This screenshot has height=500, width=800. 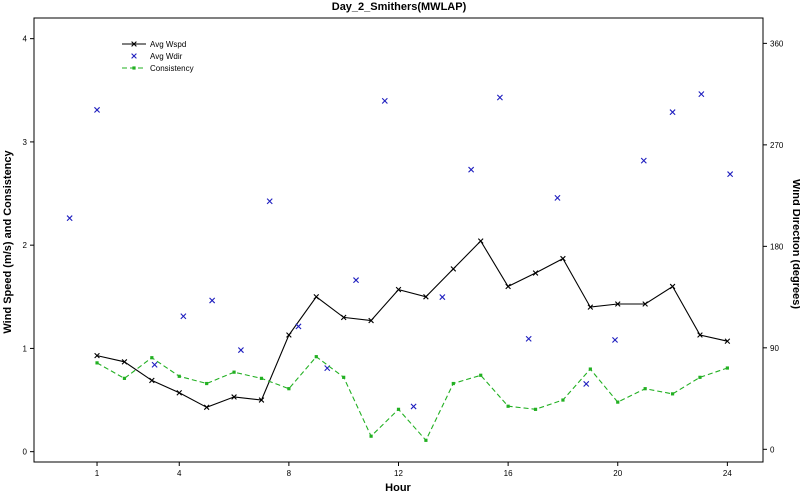 What do you see at coordinates (727, 473) in the screenshot?
I see `x-tick-label: 24` at bounding box center [727, 473].